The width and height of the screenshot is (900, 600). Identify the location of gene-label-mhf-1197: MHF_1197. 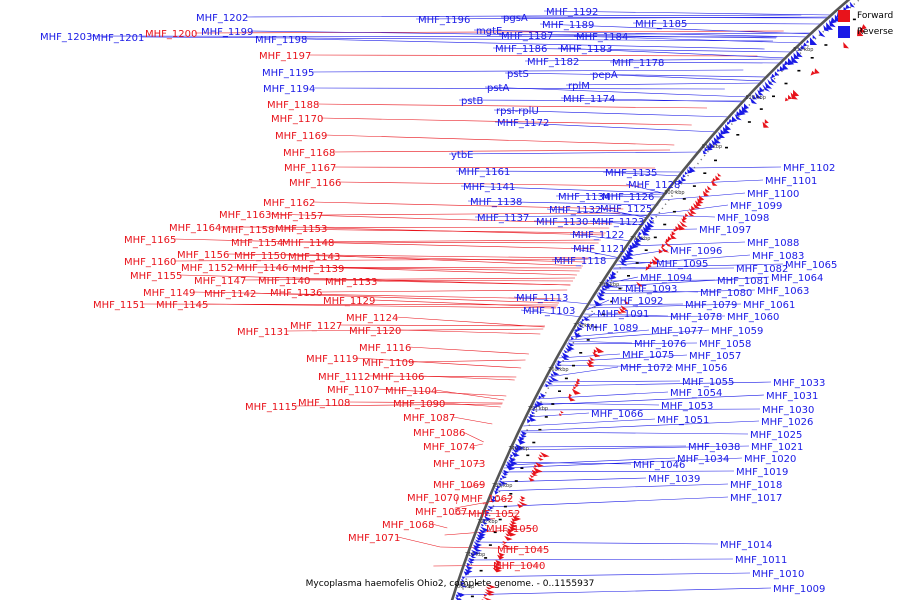
(285, 56).